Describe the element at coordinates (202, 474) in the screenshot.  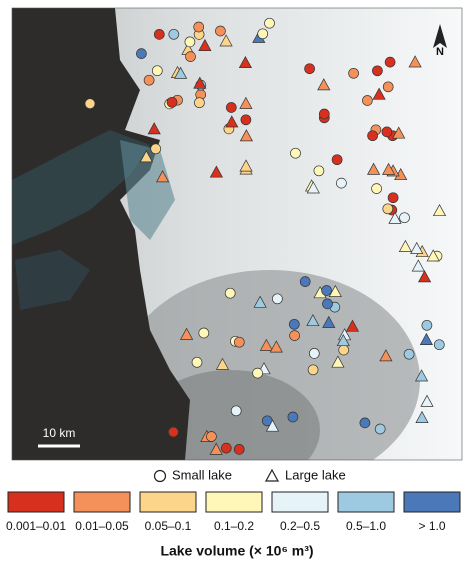
I see `small-lake-label: Small lake` at that location.